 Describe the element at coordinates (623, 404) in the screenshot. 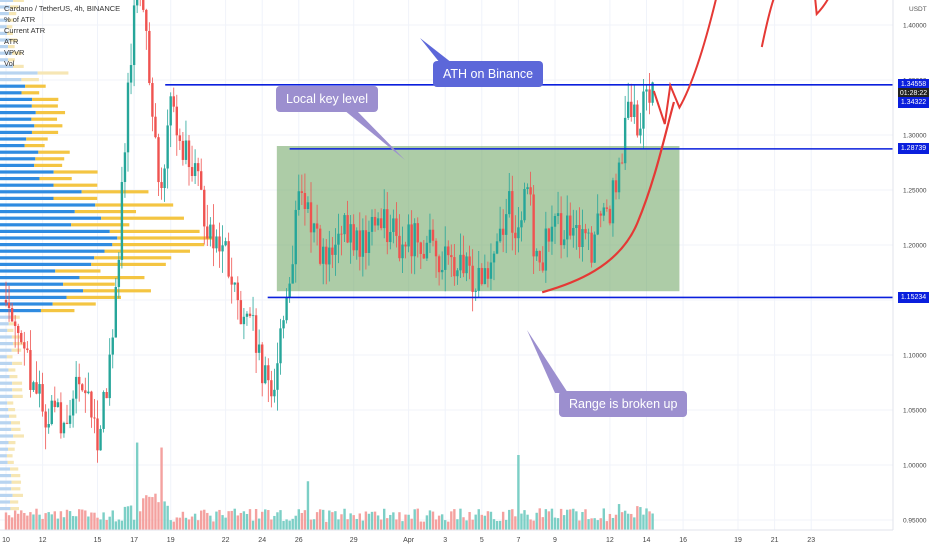

I see `callout-range-broken-up: Range is broken up` at that location.